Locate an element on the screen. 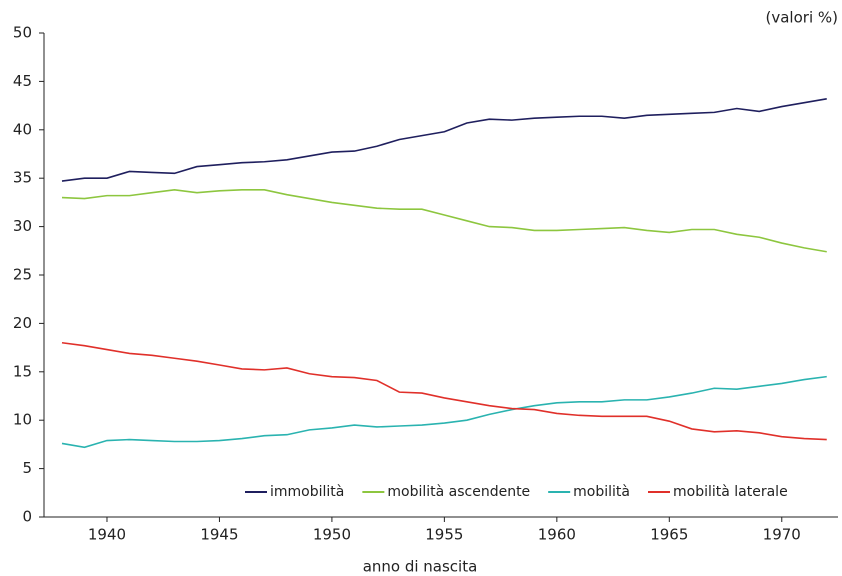 This screenshot has height=576, width=842. y-tick-label: 0 is located at coordinates (27, 517).